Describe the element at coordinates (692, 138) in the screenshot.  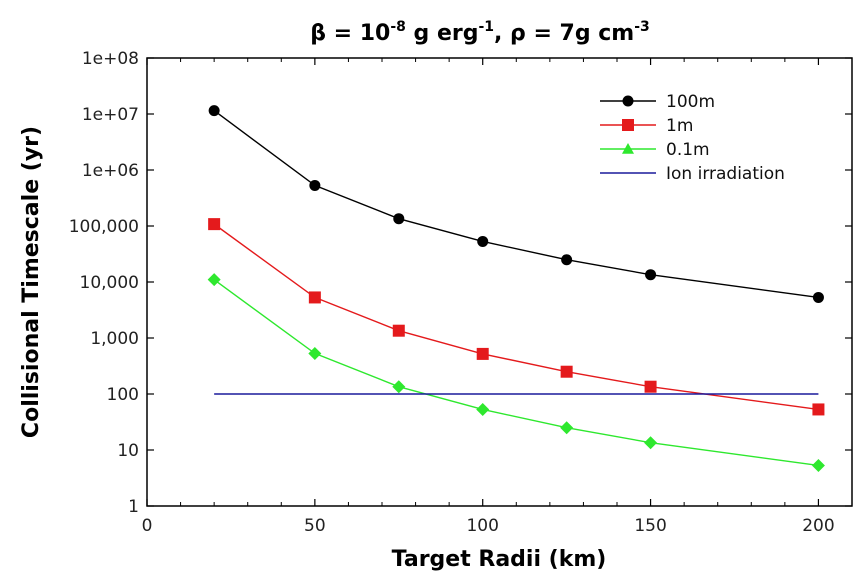
I see `legend: 100m 1m 0.1m Ion irradiation` at that location.